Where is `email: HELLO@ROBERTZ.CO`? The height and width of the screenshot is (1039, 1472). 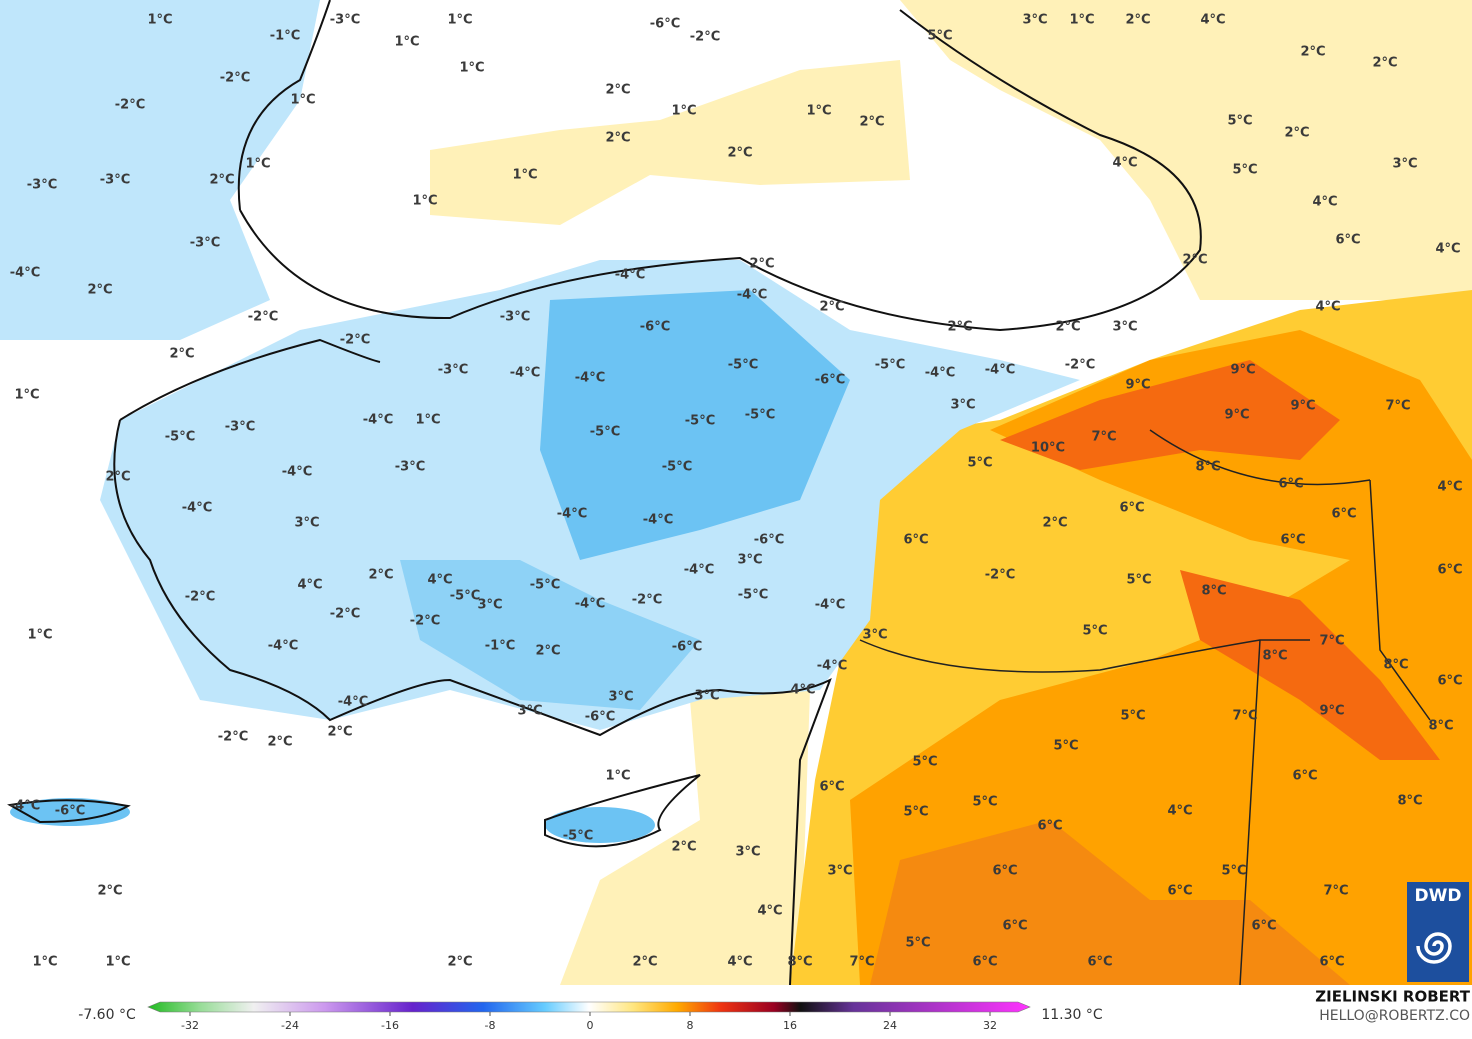
email: HELLO@ROBERTZ.CO is located at coordinates (1394, 1016).